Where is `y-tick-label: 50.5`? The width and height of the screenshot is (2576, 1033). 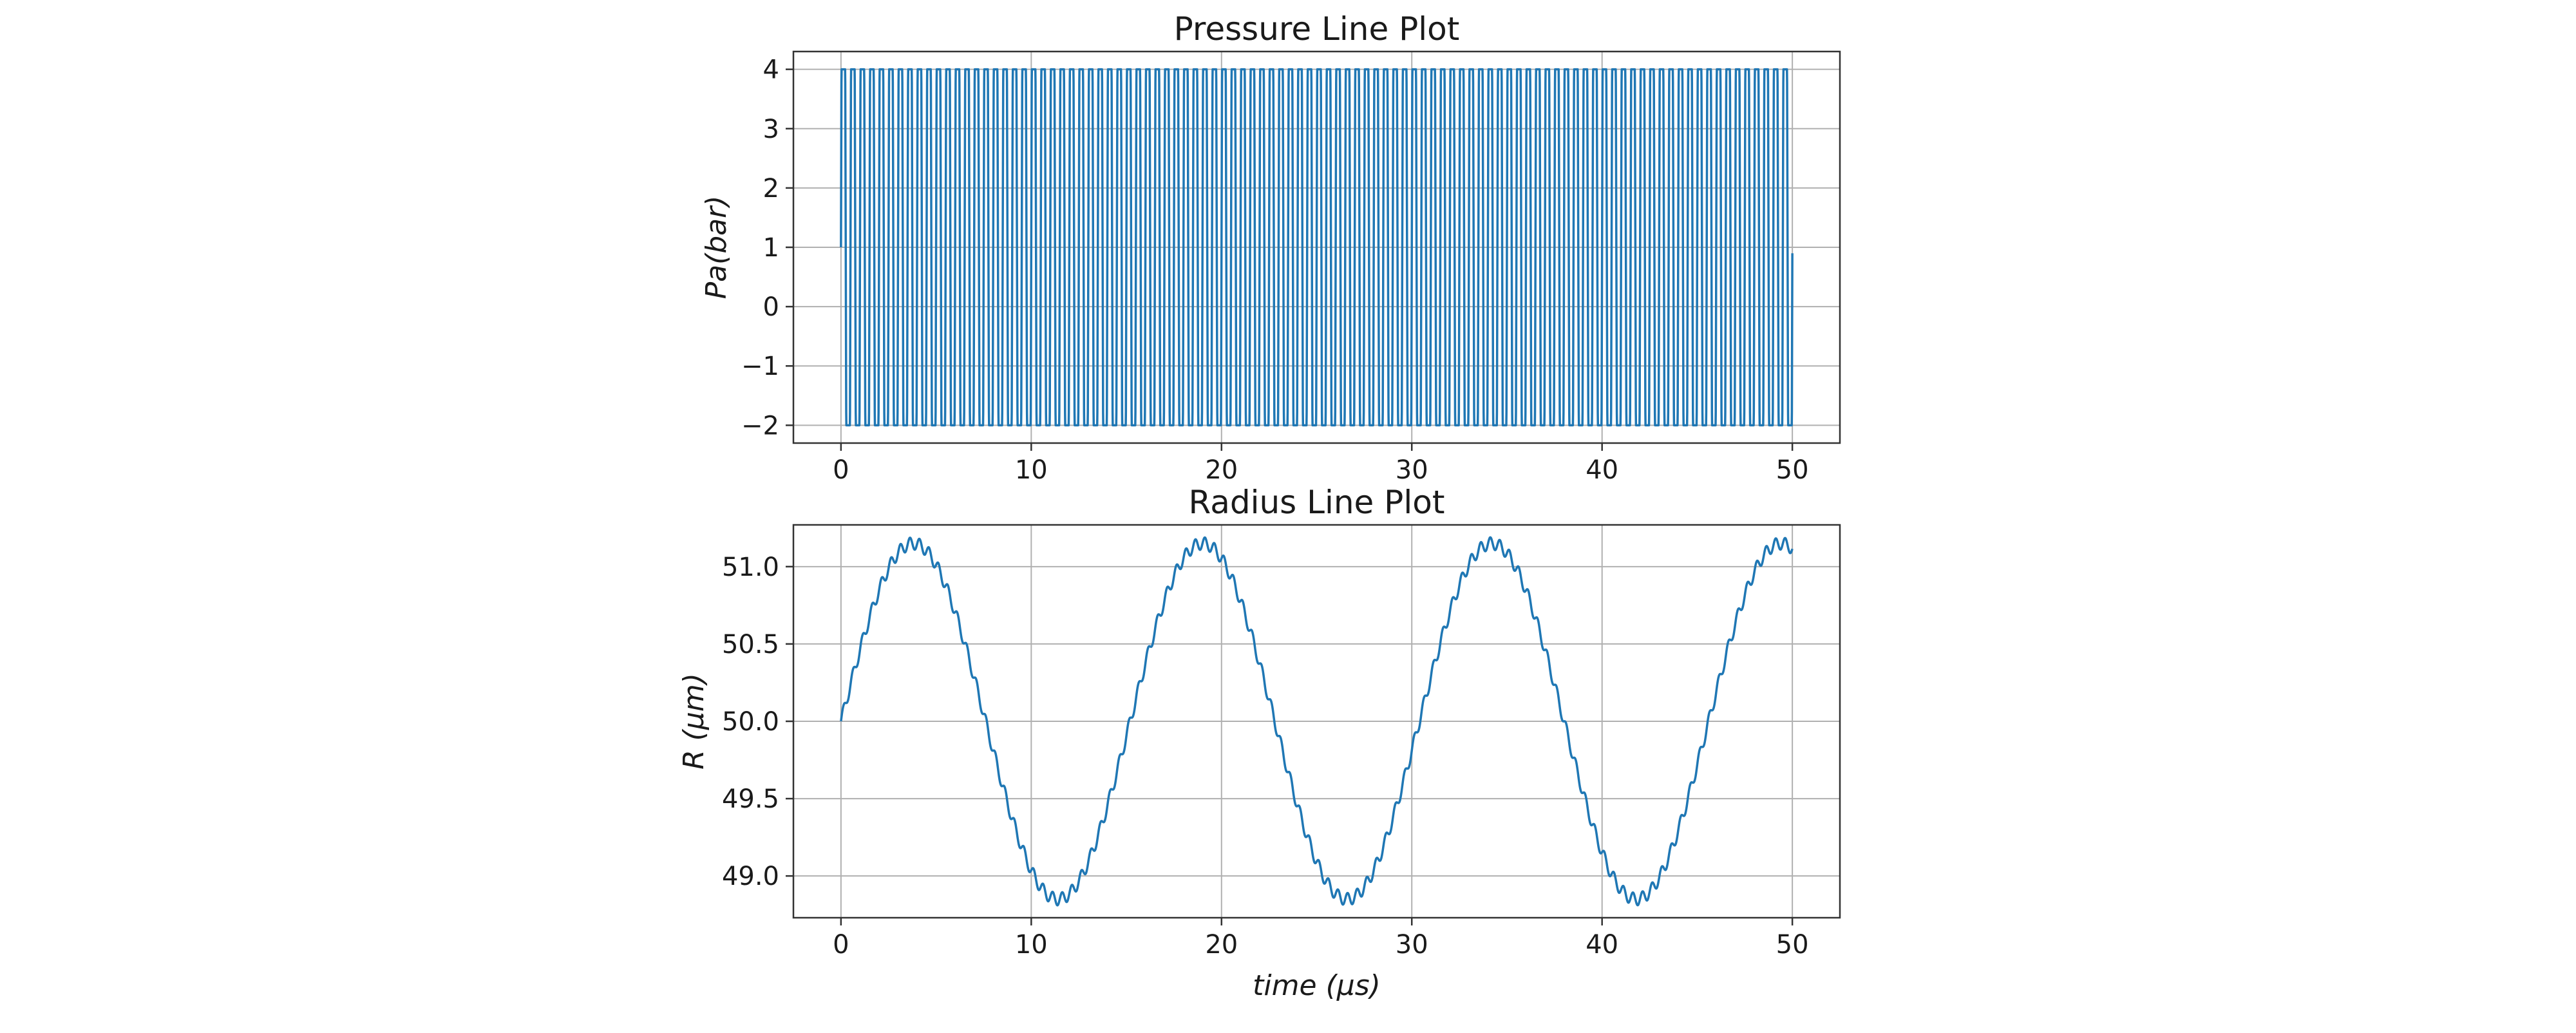
y-tick-label: 50.5 is located at coordinates (750, 645).